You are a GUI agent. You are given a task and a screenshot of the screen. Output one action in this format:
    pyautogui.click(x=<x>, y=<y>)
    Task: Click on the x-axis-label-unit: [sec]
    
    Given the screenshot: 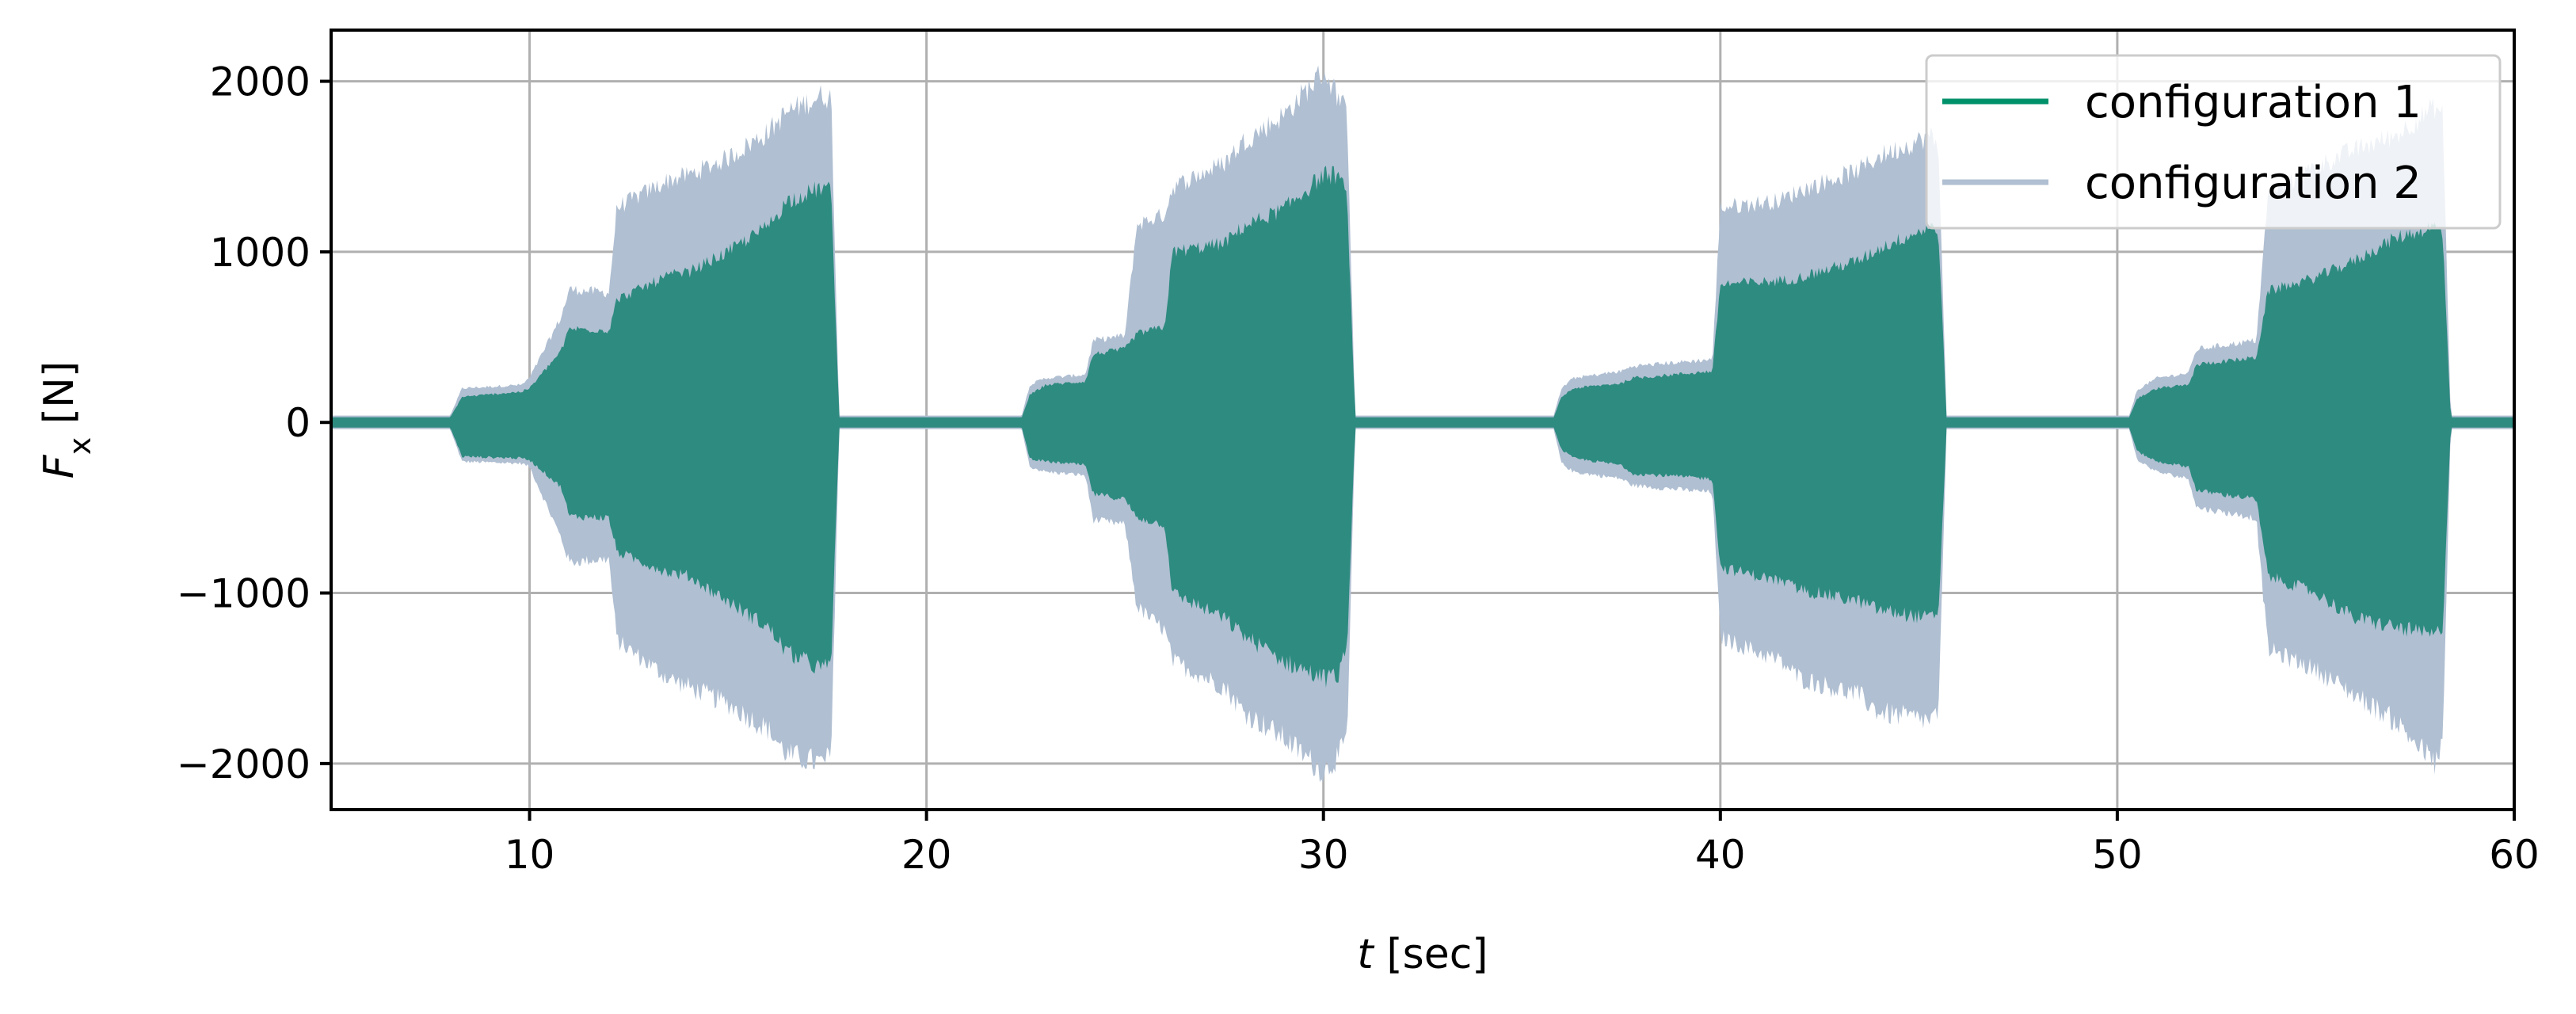 What is the action you would take?
    pyautogui.click(x=1431, y=955)
    